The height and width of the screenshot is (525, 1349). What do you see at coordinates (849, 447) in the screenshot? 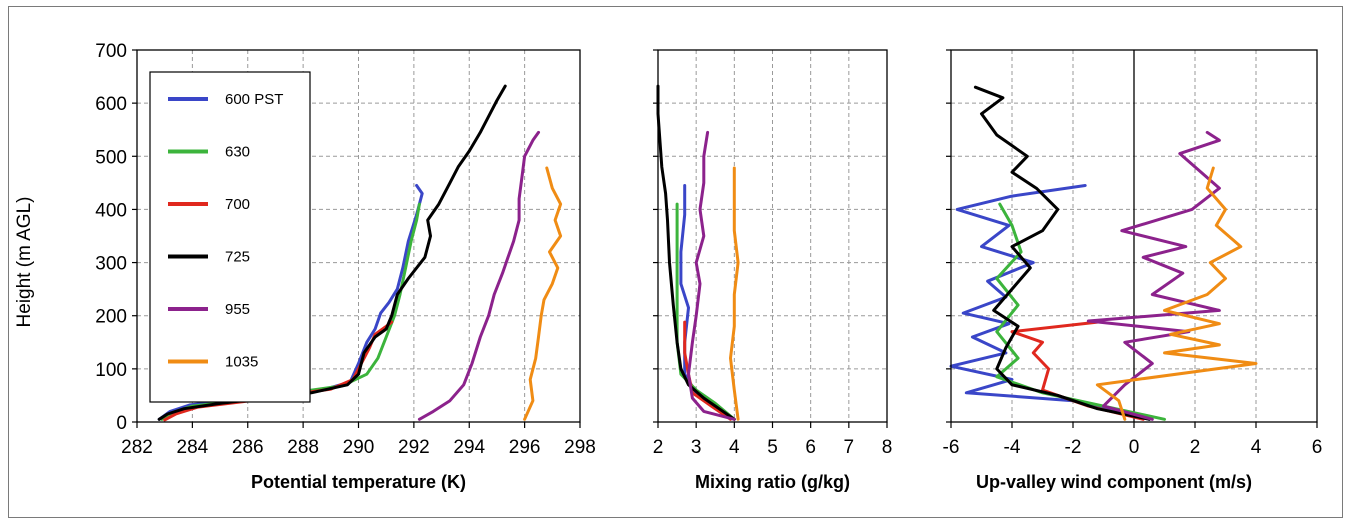
I see `x-tick-label: 7` at bounding box center [849, 447].